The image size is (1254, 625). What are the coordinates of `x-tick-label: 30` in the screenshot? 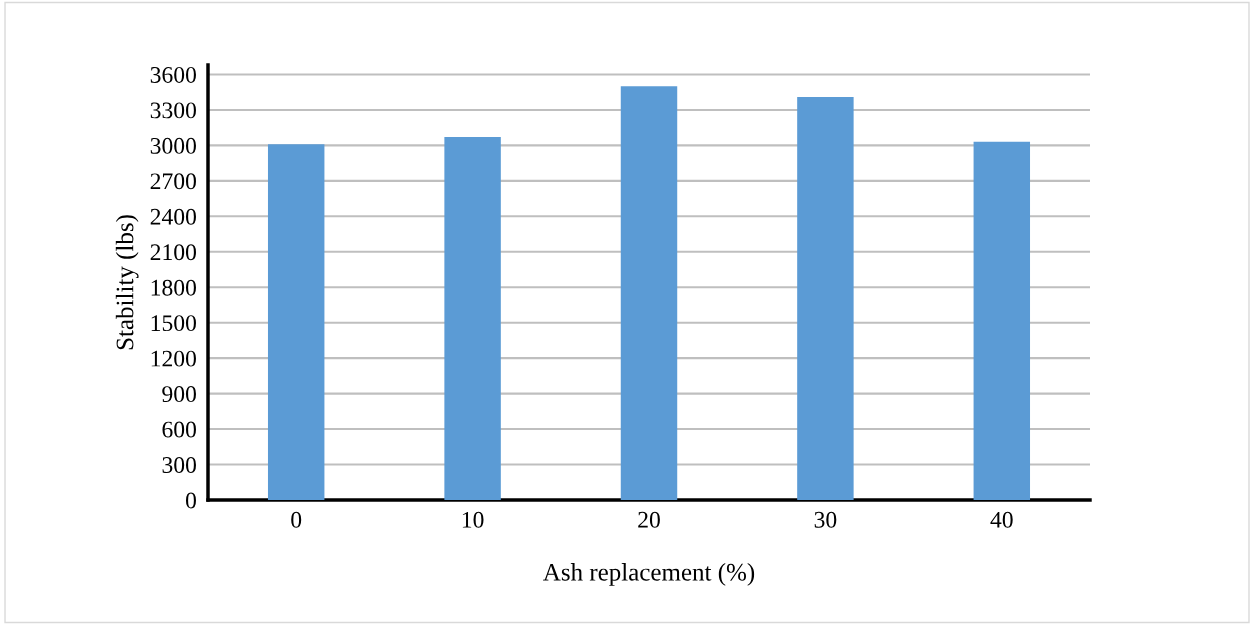 It's located at (825, 519).